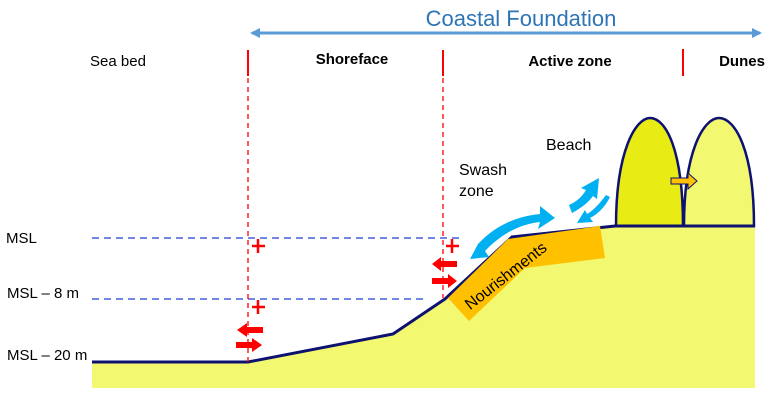  I want to click on beach-offshore-arrow-icon, so click(593, 209).